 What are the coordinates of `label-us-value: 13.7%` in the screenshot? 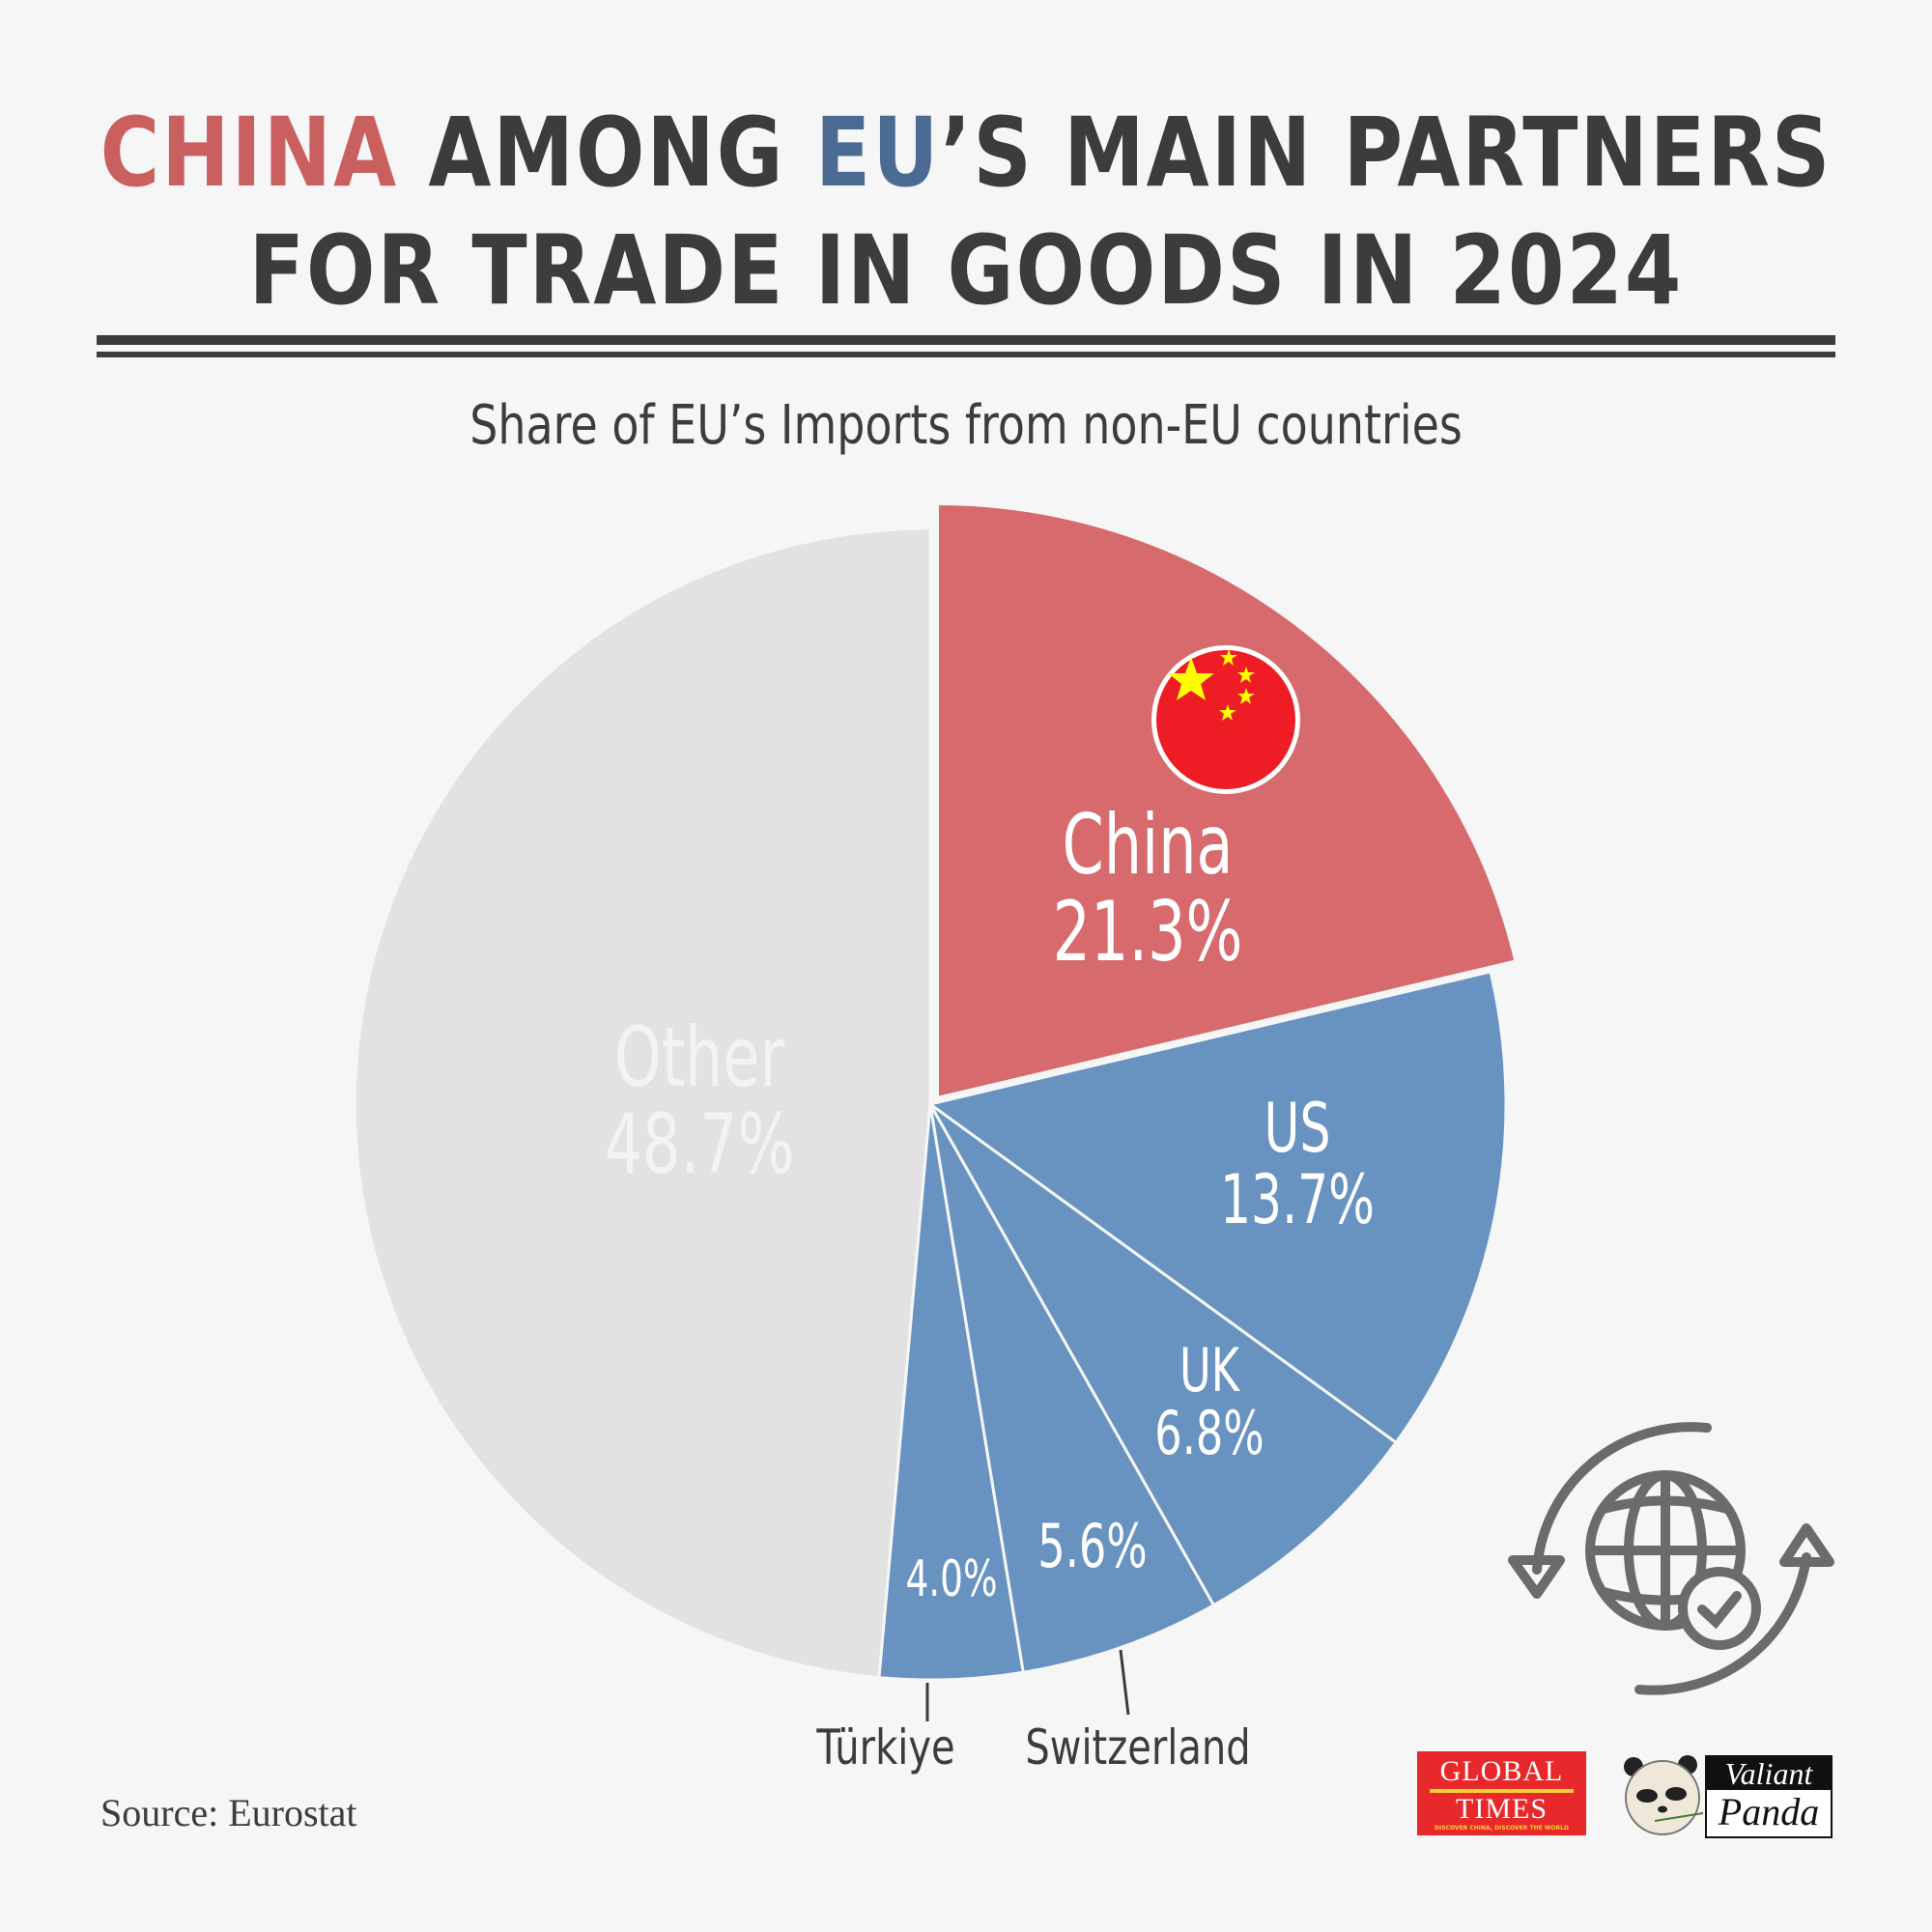 It's located at (1297, 1199).